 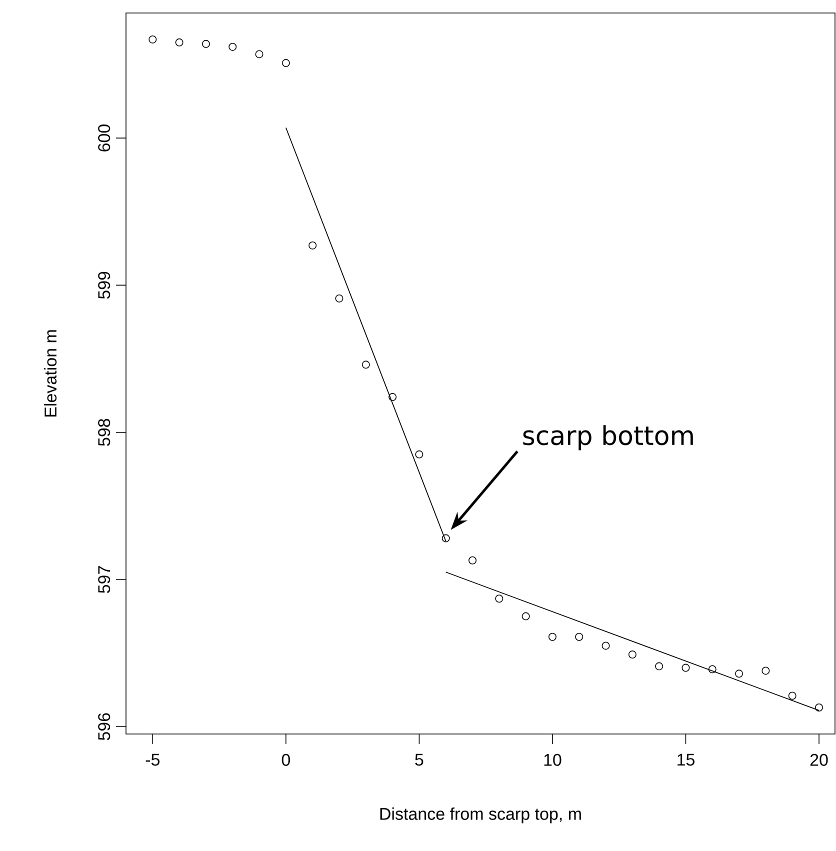 I want to click on y-tick-label: 600, so click(x=104, y=138).